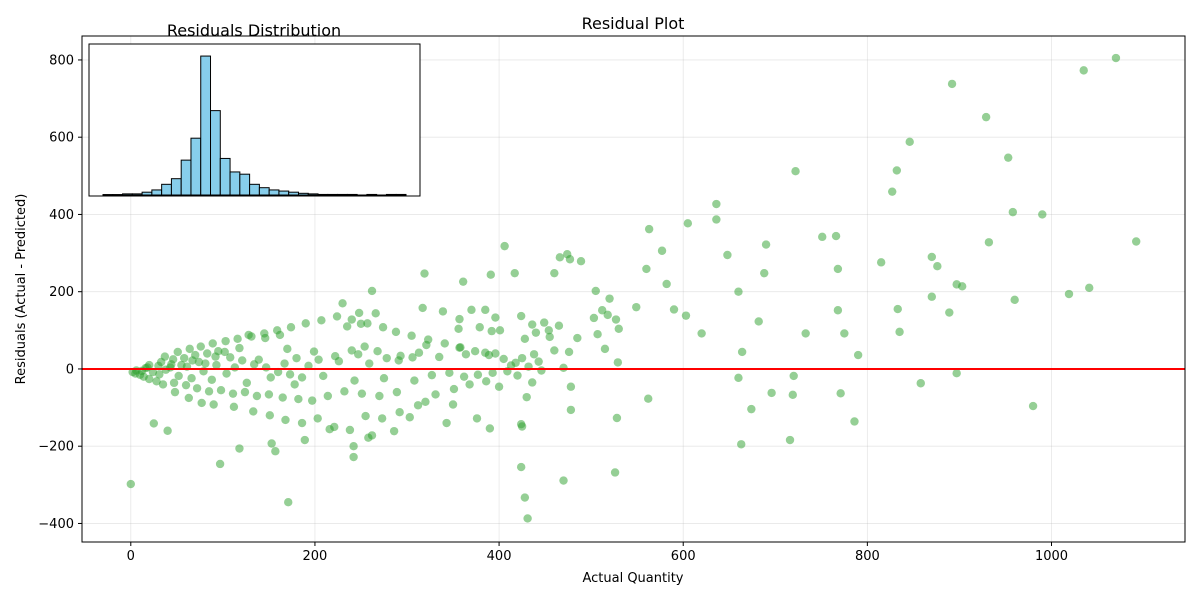  Describe the element at coordinates (56, 524) in the screenshot. I see `y-tick-label: −400` at that location.